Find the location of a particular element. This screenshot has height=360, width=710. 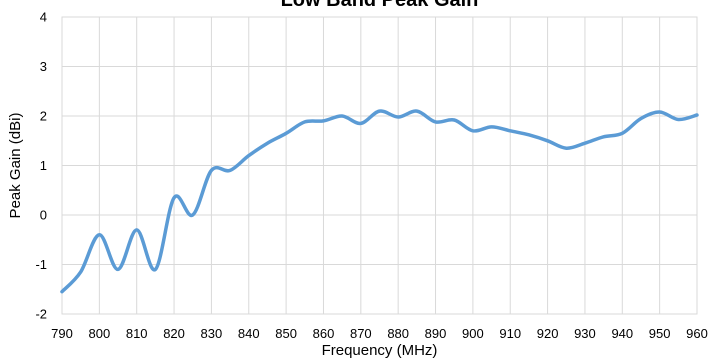

x-tick-label: 900 is located at coordinates (473, 333).